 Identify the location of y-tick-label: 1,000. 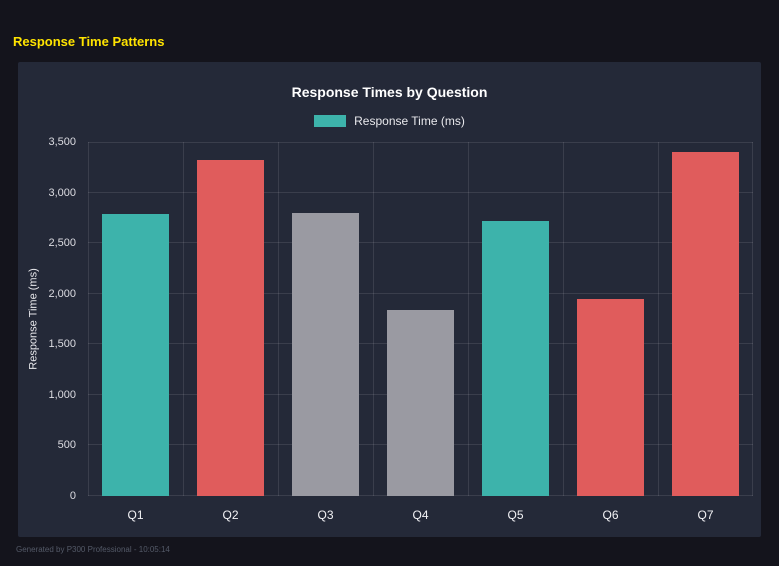
(62, 394).